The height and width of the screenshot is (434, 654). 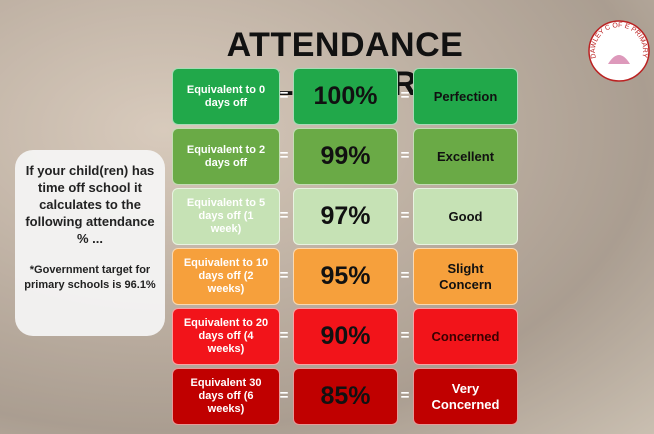 I want to click on days-box: Equivalent to 10 days off (2 weeks), so click(x=226, y=276).